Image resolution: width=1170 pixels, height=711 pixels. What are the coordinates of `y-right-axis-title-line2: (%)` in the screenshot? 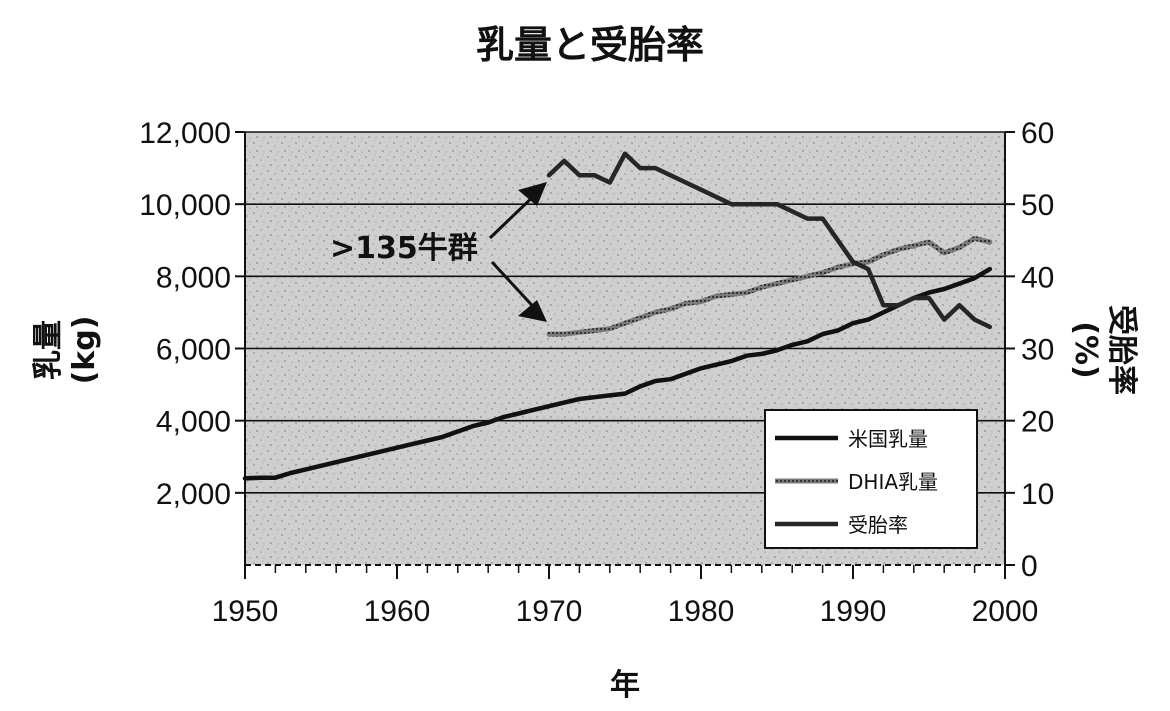 It's located at (1085, 349).